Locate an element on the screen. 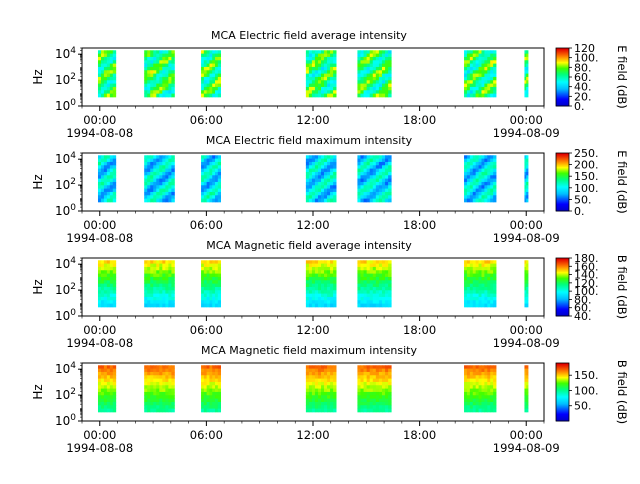 The height and width of the screenshot is (484, 640). panel-title: MCA Electric field average intensity is located at coordinates (309, 35).